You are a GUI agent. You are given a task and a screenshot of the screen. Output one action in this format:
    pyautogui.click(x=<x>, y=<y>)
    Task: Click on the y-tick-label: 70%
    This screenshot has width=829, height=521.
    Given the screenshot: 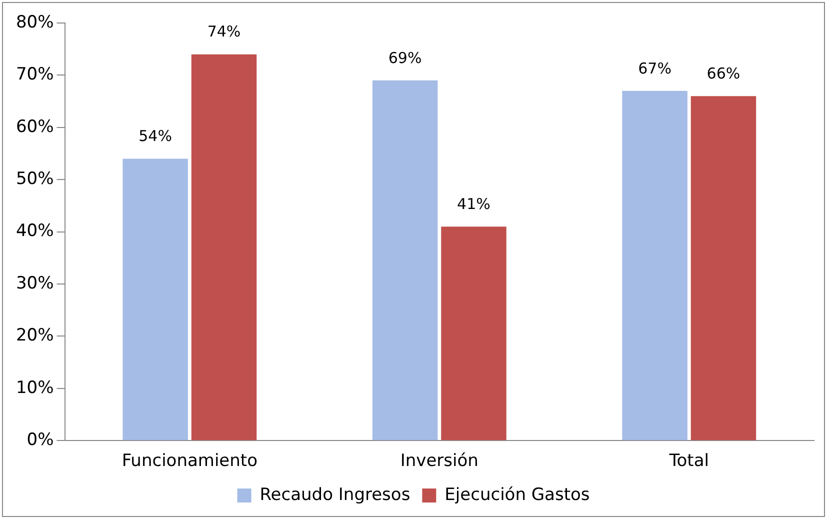 What is the action you would take?
    pyautogui.click(x=35, y=74)
    